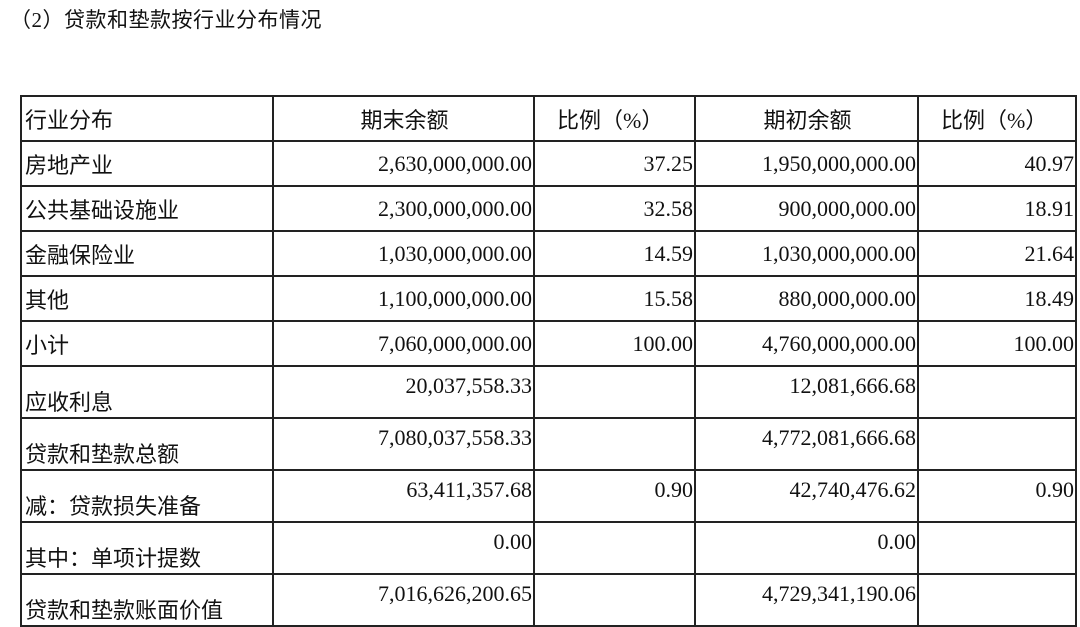 The image size is (1080, 627). I want to click on section-title: （2）贷款和垫款按行业分布情况, so click(166, 20).